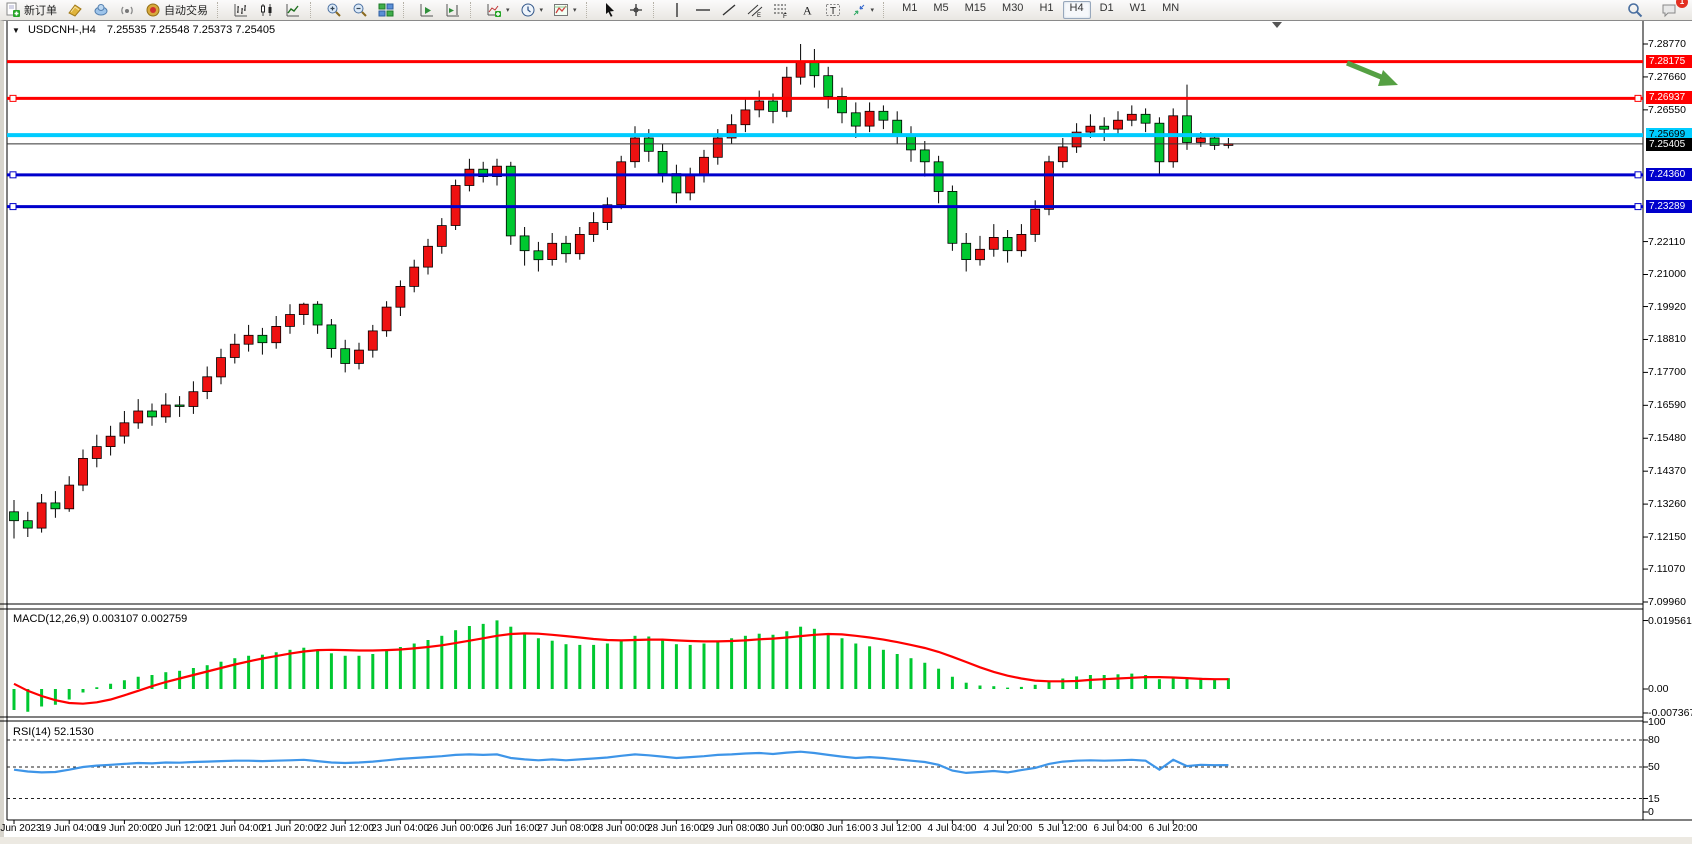  I want to click on vertical-line-button, so click(677, 10).